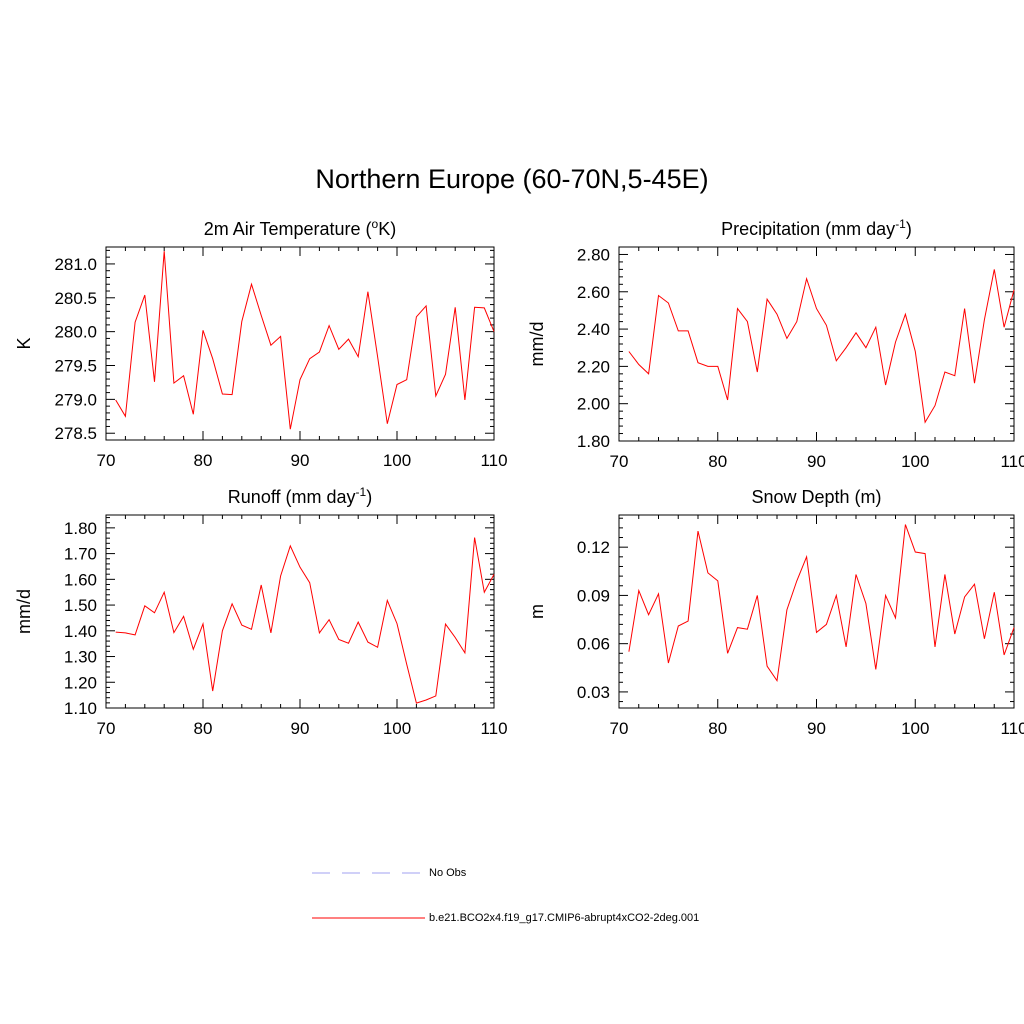  Describe the element at coordinates (593, 595) in the screenshot. I see `y-tick-label: 0.09` at that location.